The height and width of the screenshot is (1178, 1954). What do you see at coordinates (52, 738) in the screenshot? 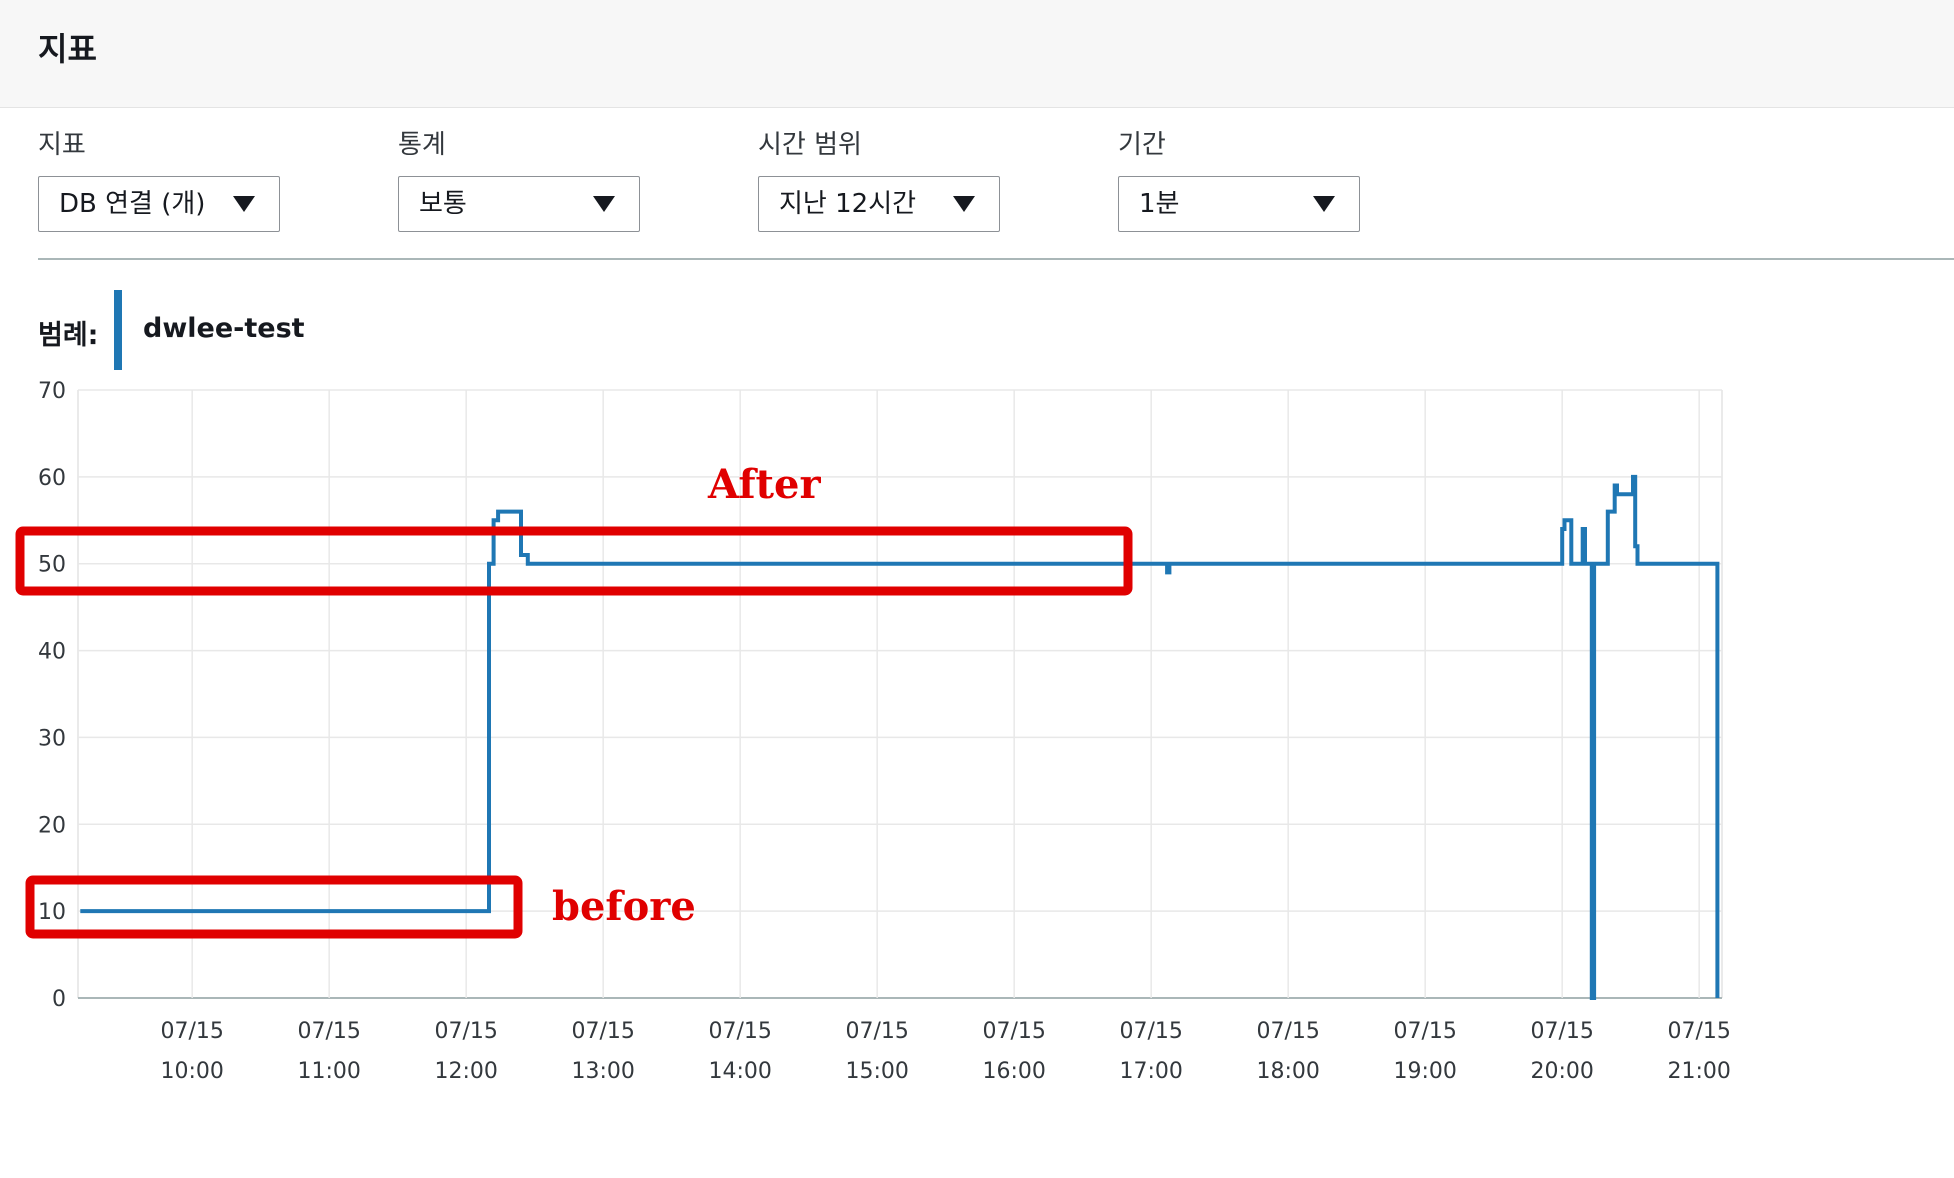
I see `y-tick-label: 30` at bounding box center [52, 738].